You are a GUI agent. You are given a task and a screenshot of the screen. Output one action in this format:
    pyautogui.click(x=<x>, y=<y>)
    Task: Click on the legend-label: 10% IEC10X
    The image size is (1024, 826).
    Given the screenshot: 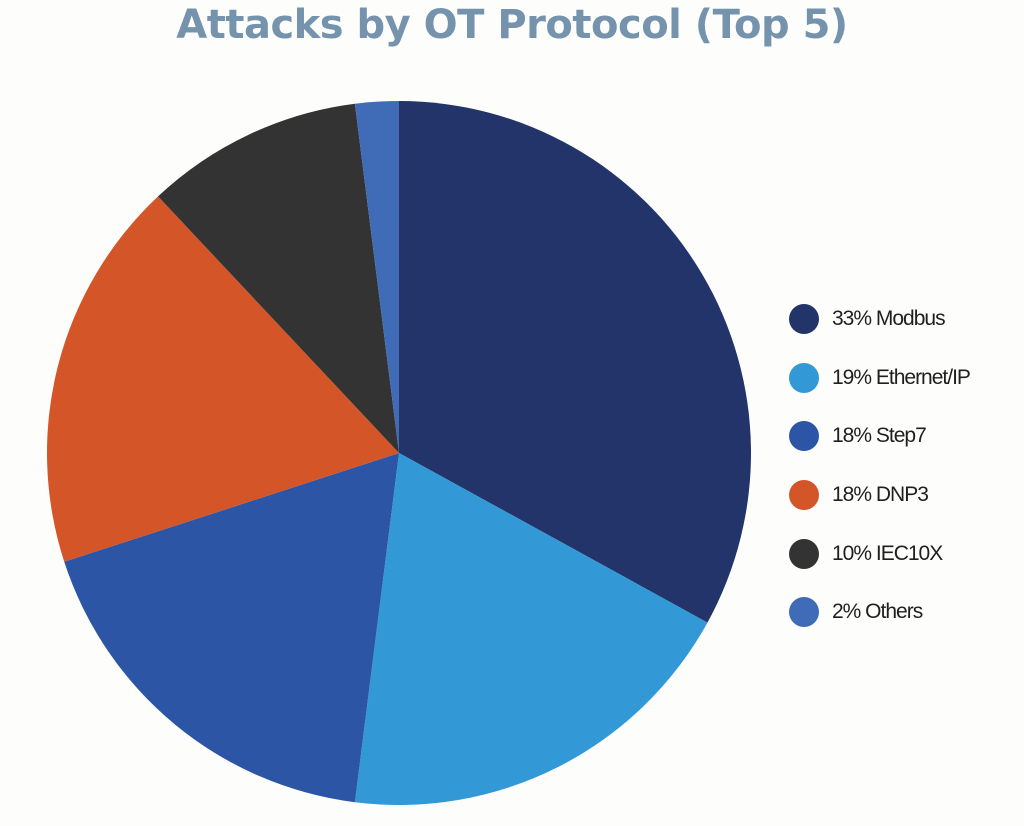 What is the action you would take?
    pyautogui.click(x=887, y=553)
    